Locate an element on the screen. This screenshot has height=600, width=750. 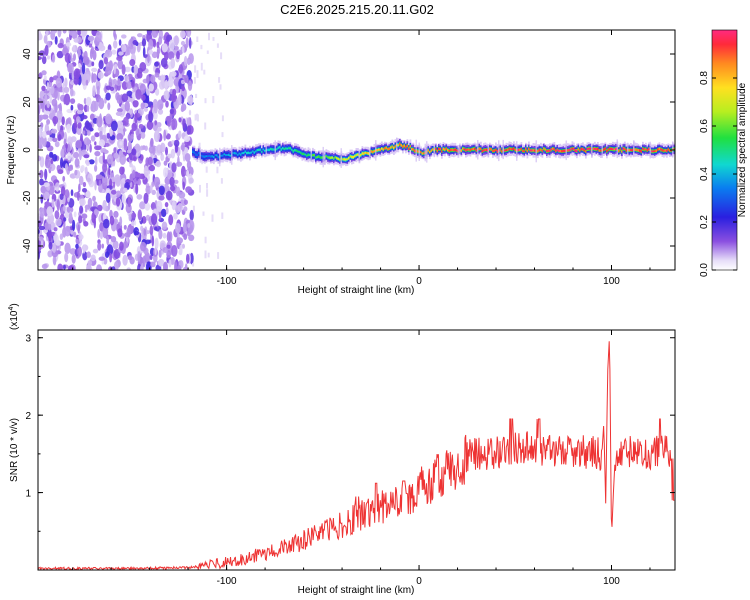
x-tick-label: 100 is located at coordinates (611, 281).